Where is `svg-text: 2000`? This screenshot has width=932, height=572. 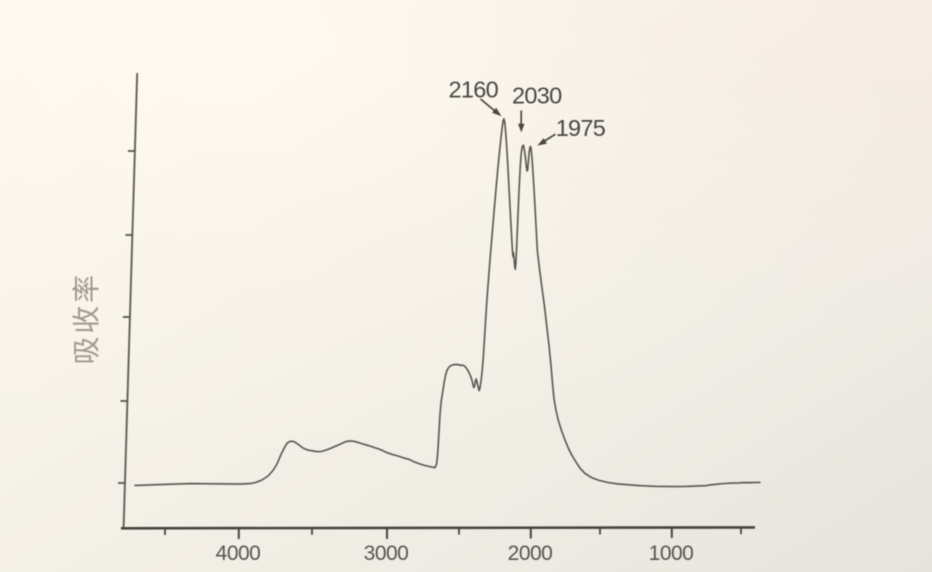 svg-text: 2000 is located at coordinates (530, 553).